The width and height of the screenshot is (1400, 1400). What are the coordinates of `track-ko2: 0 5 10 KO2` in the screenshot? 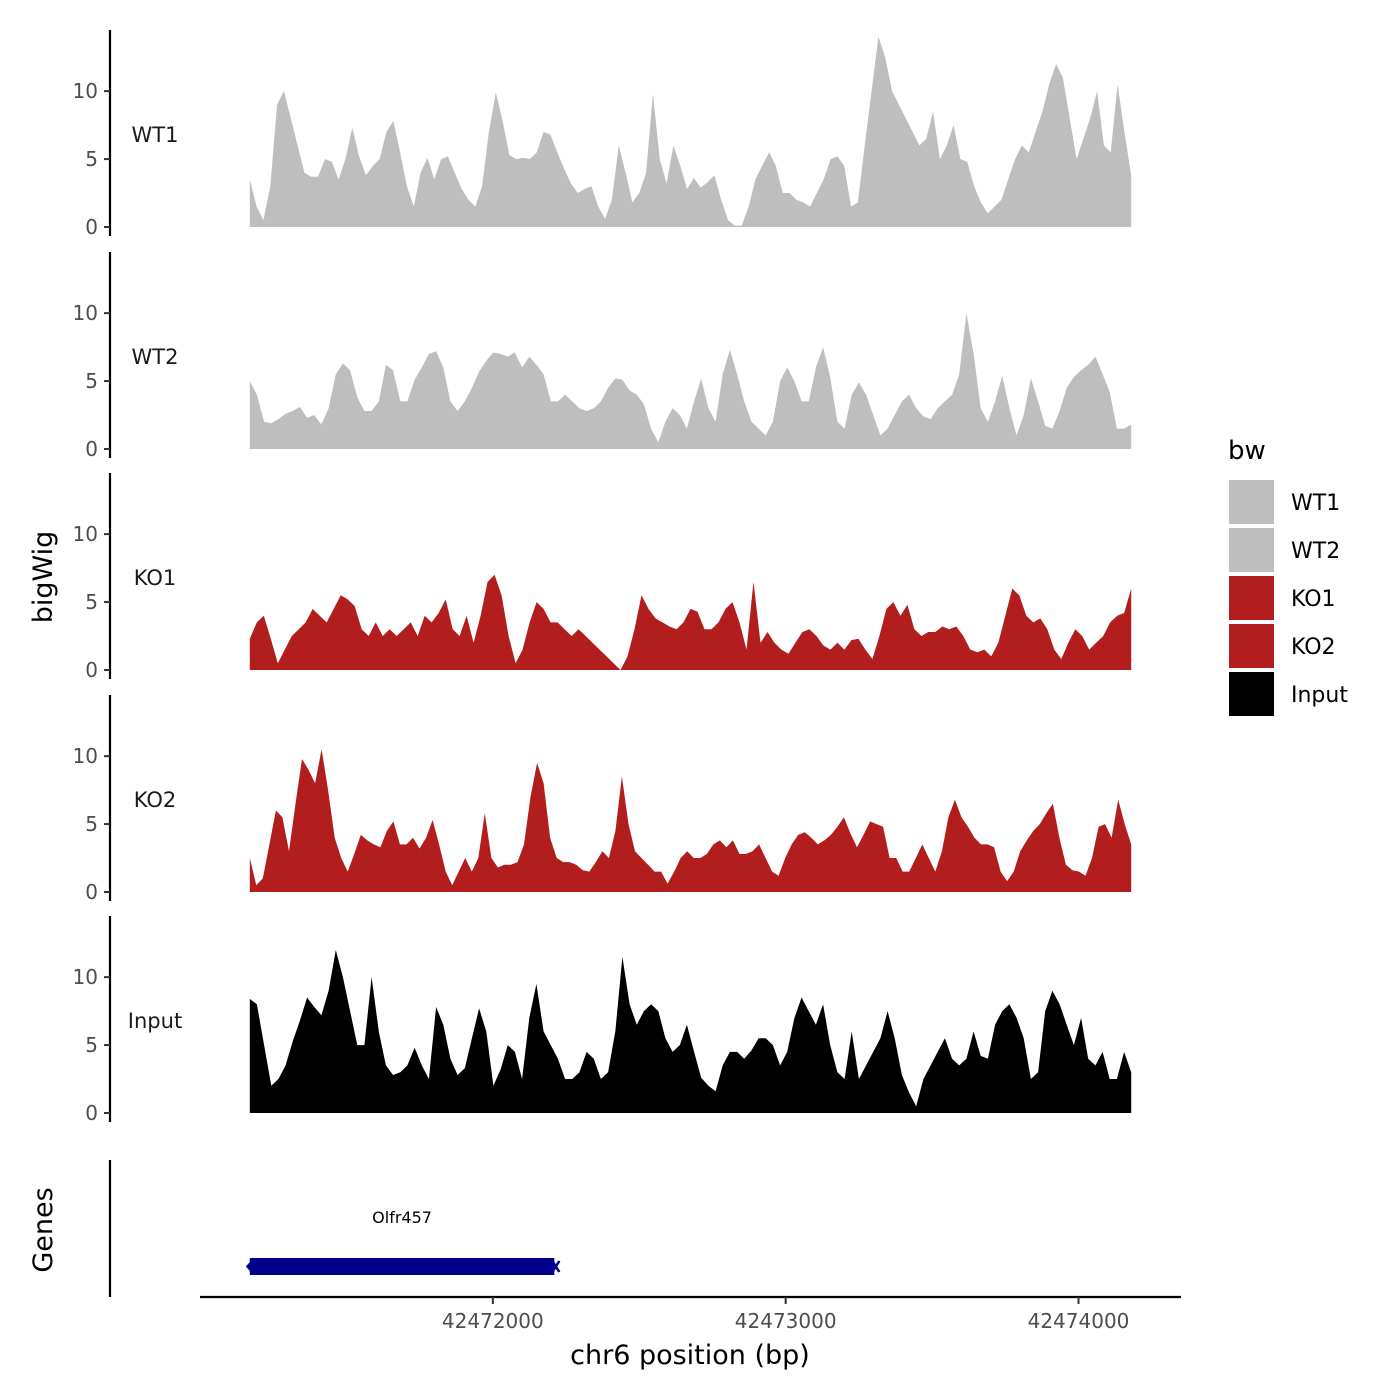 It's located at (602, 799).